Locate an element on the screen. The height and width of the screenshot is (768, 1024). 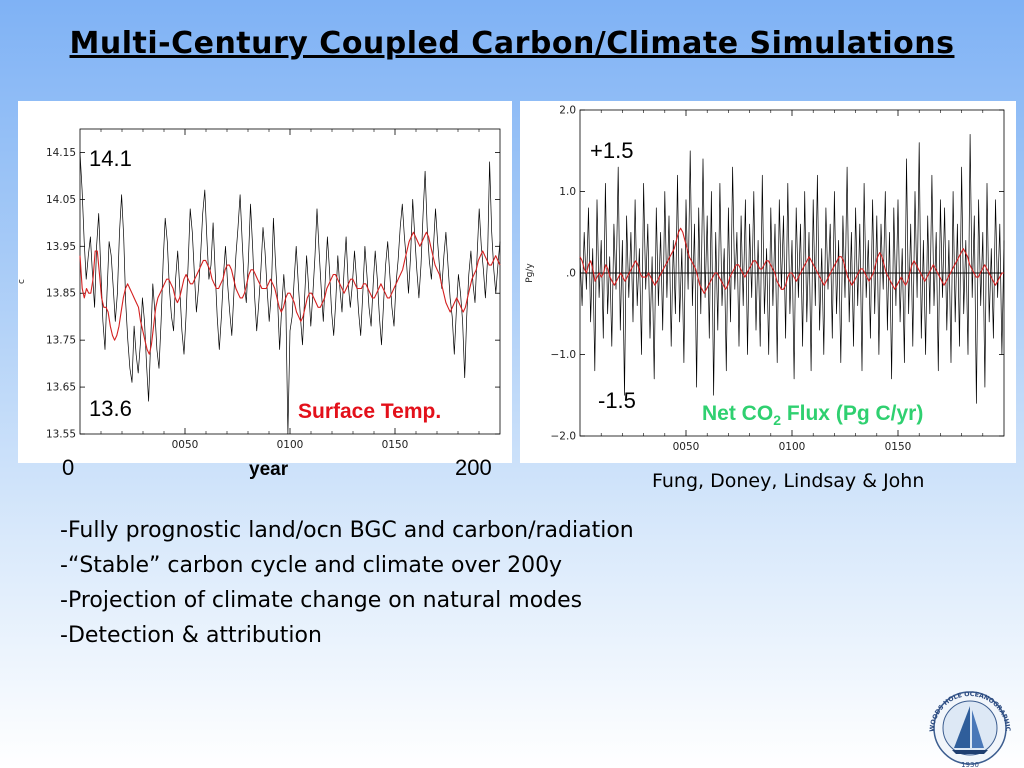
flux-min-annotation: -1.5 is located at coordinates (617, 400).